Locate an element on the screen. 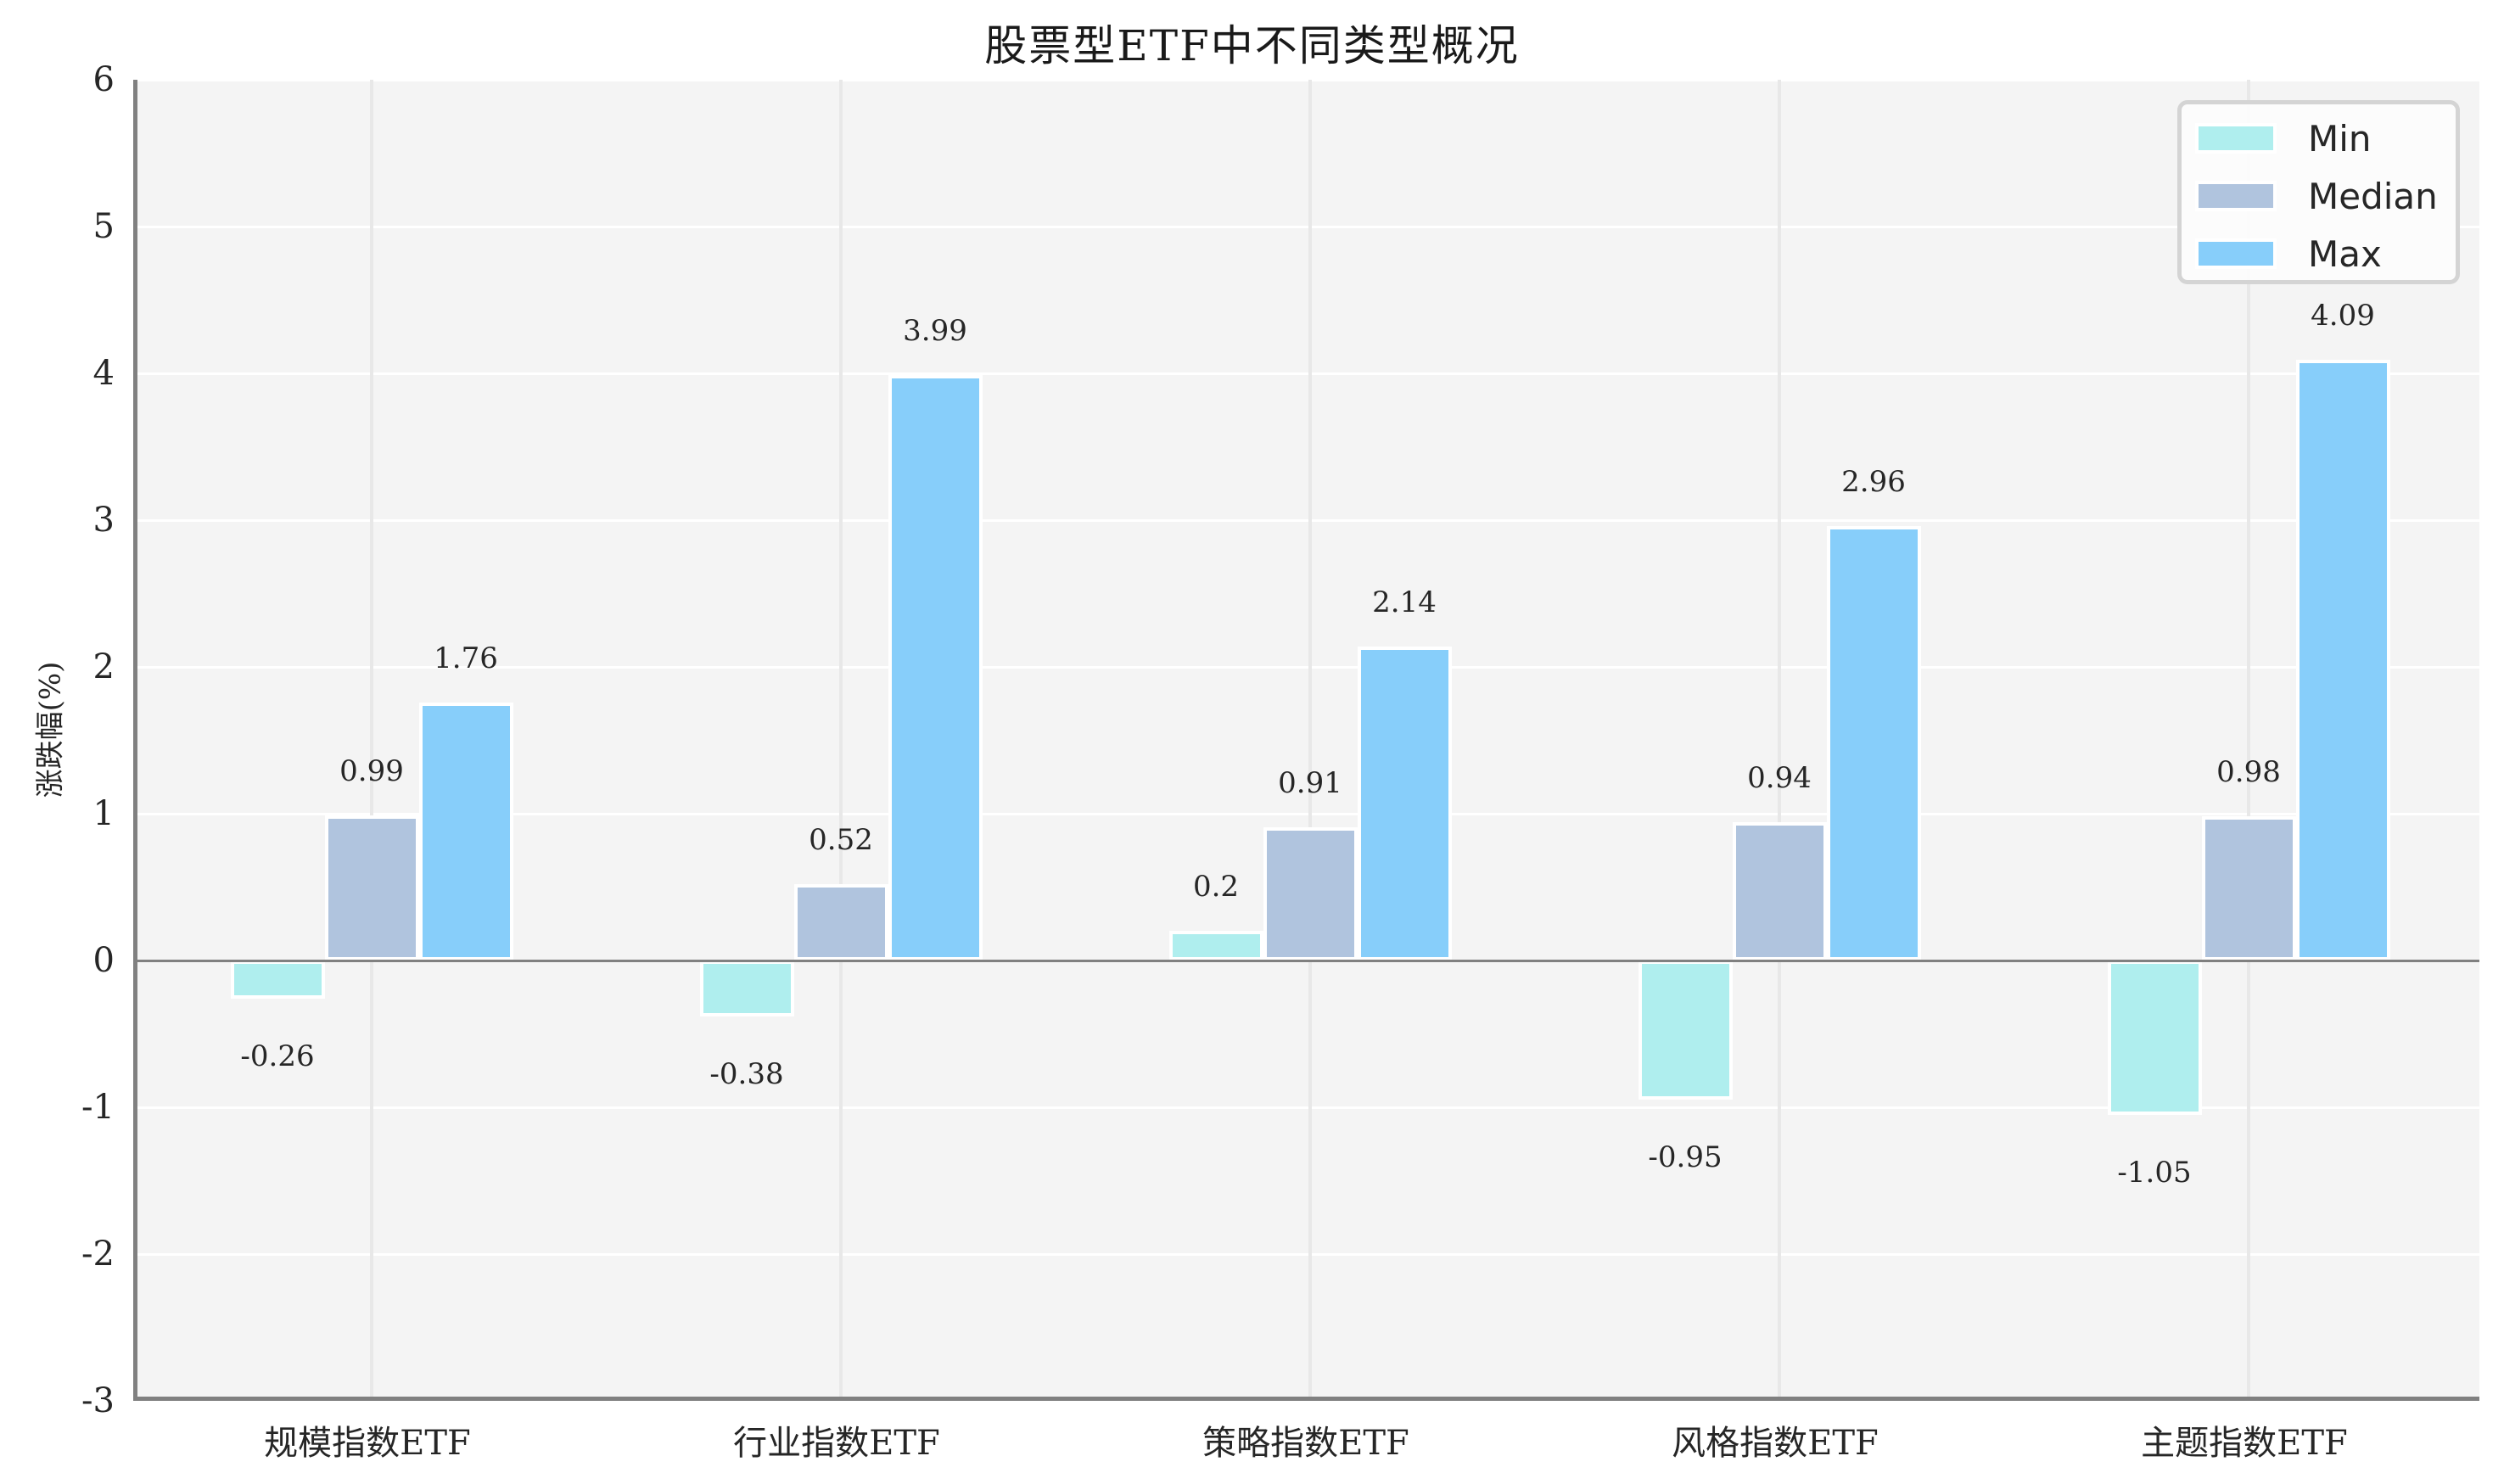 This screenshot has height=1484, width=2504. x-tick-label: 主题指数ETF is located at coordinates (2244, 1443).